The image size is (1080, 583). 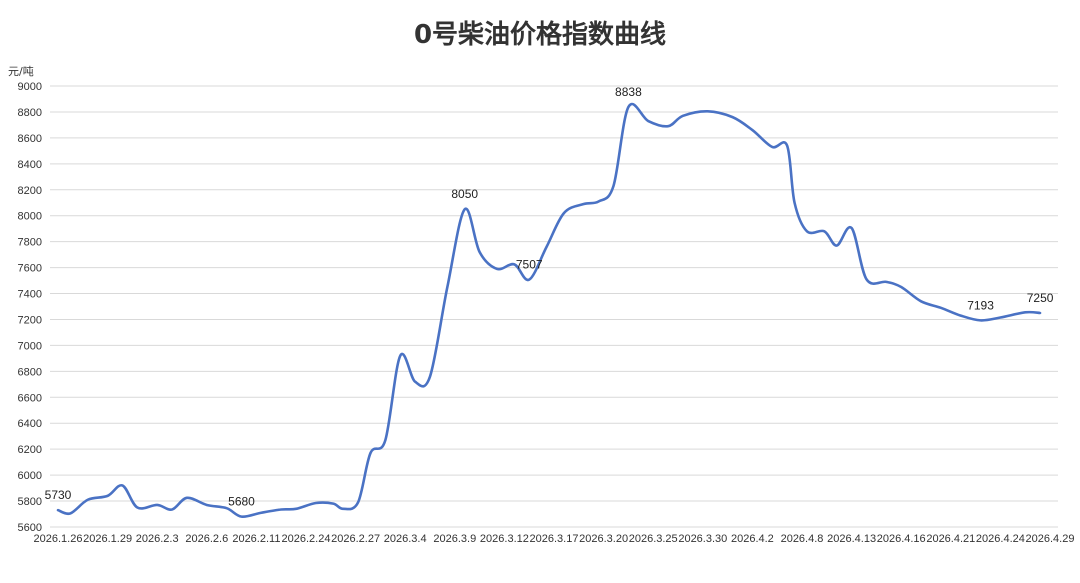 What do you see at coordinates (802, 539) in the screenshot?
I see `x-tick-label: 2026.4.8` at bounding box center [802, 539].